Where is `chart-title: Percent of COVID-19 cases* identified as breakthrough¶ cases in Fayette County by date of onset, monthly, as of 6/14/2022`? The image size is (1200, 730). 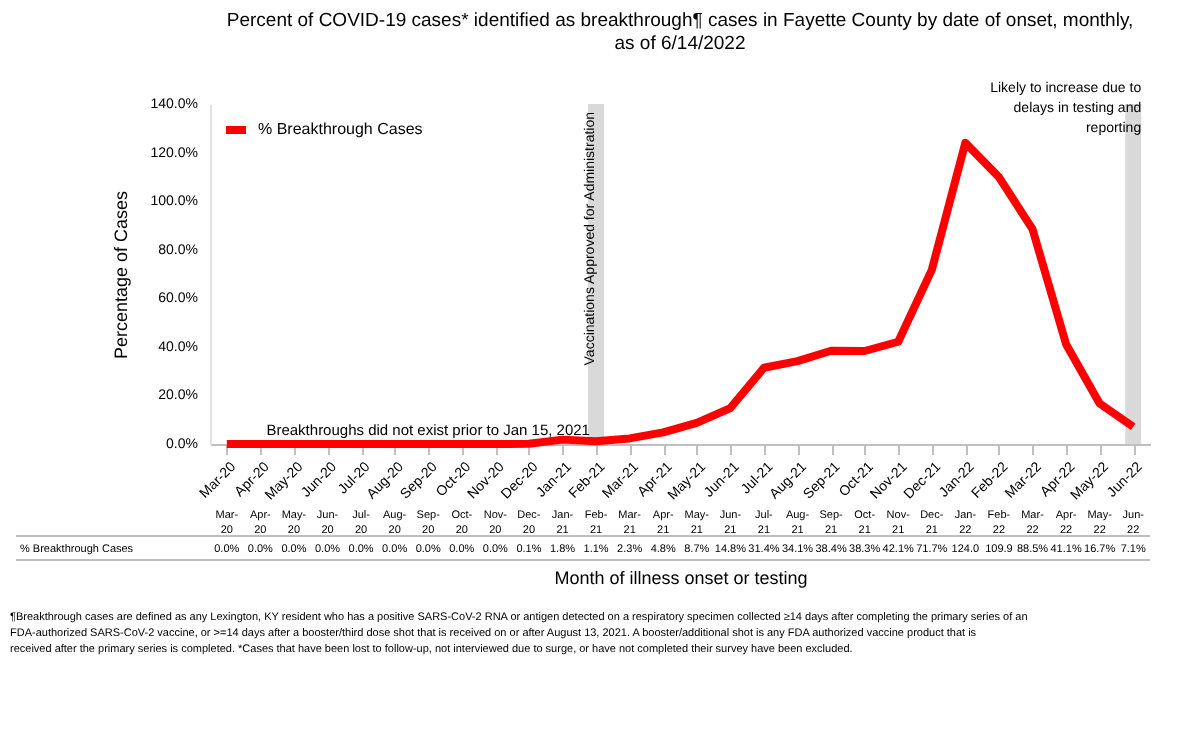
chart-title: Percent of COVID-19 cases* identified as breakthrough¶ cases in Fayette County by date of onset, monthly, as of 6/14/2022 is located at coordinates (680, 32).